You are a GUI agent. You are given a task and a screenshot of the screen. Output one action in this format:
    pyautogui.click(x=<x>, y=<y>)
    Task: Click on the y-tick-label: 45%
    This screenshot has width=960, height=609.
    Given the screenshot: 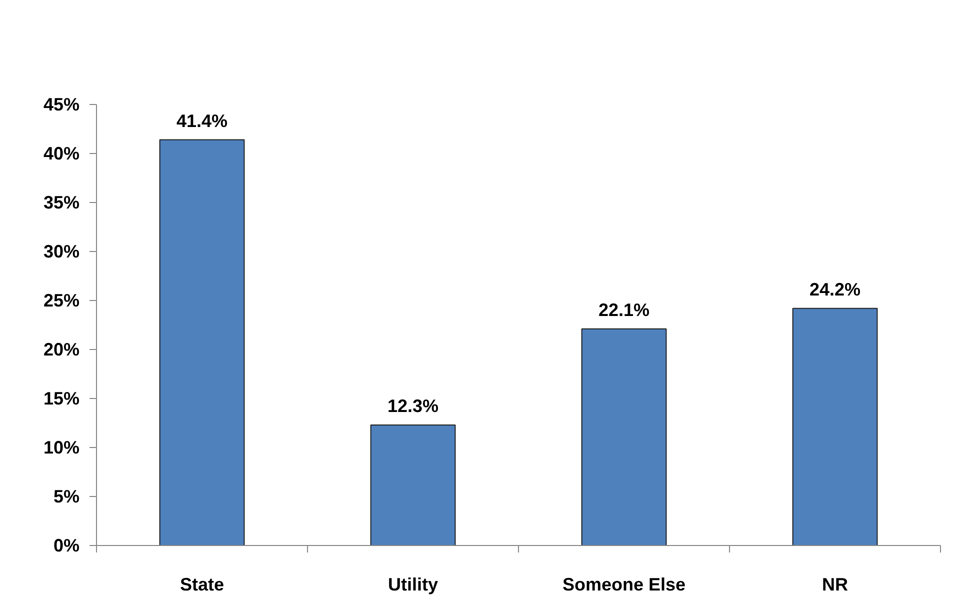 What is the action you would take?
    pyautogui.click(x=61, y=104)
    